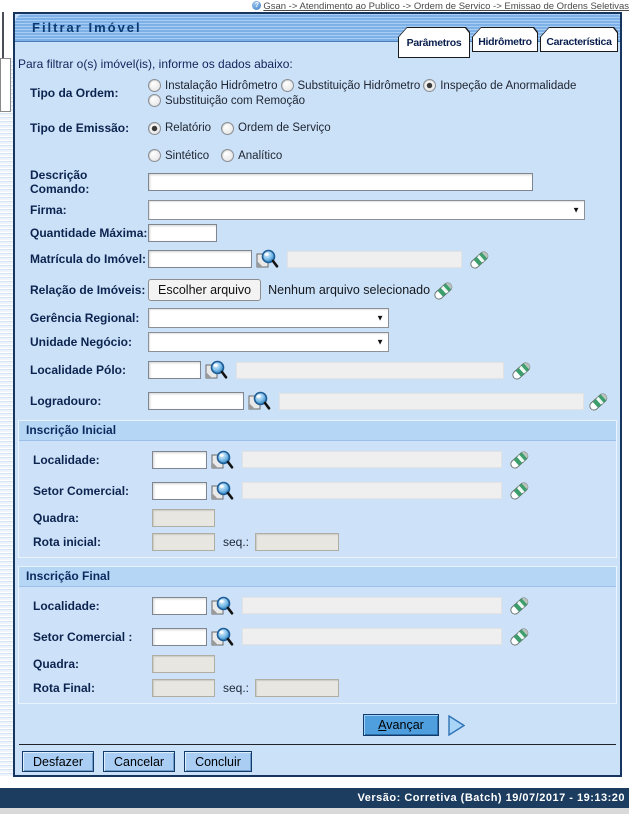 The image size is (629, 814). What do you see at coordinates (228, 155) in the screenshot?
I see `radio-input-analitico` at bounding box center [228, 155].